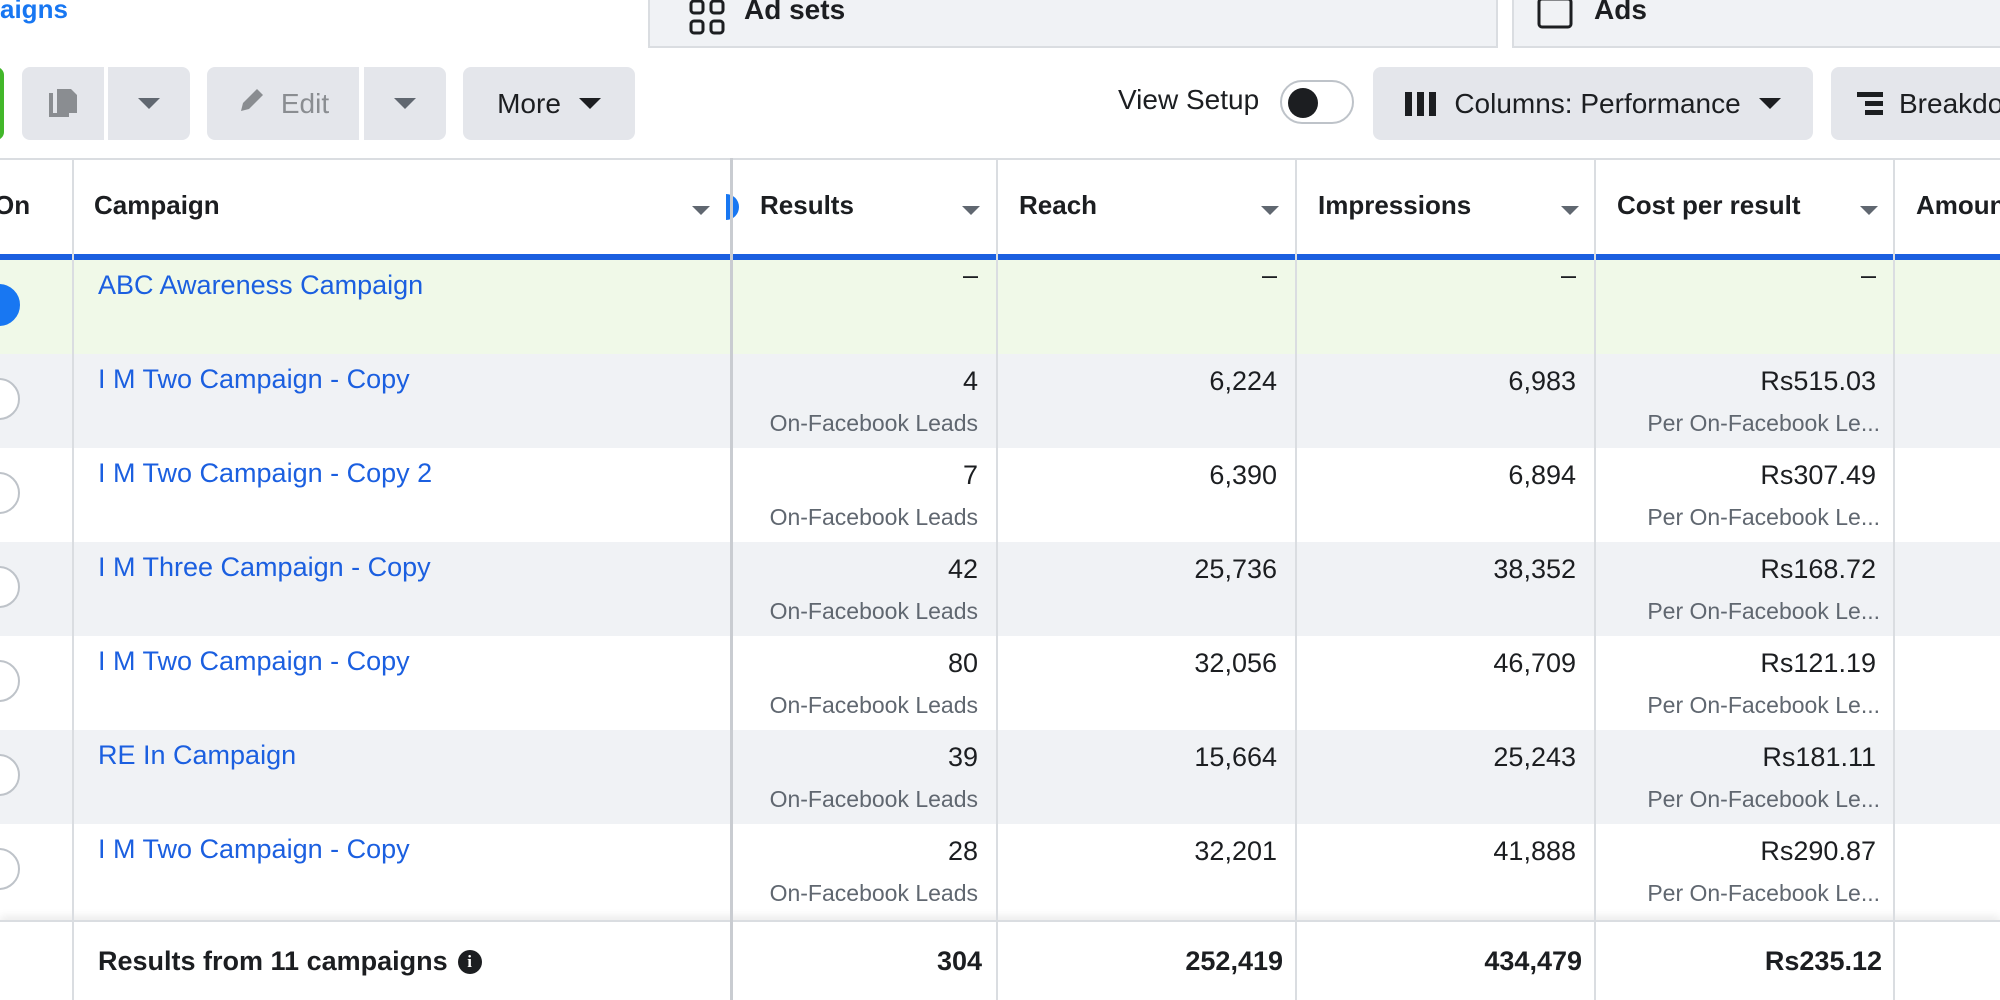  Describe the element at coordinates (1534, 663) in the screenshot. I see `impressions-value: 46,709` at that location.